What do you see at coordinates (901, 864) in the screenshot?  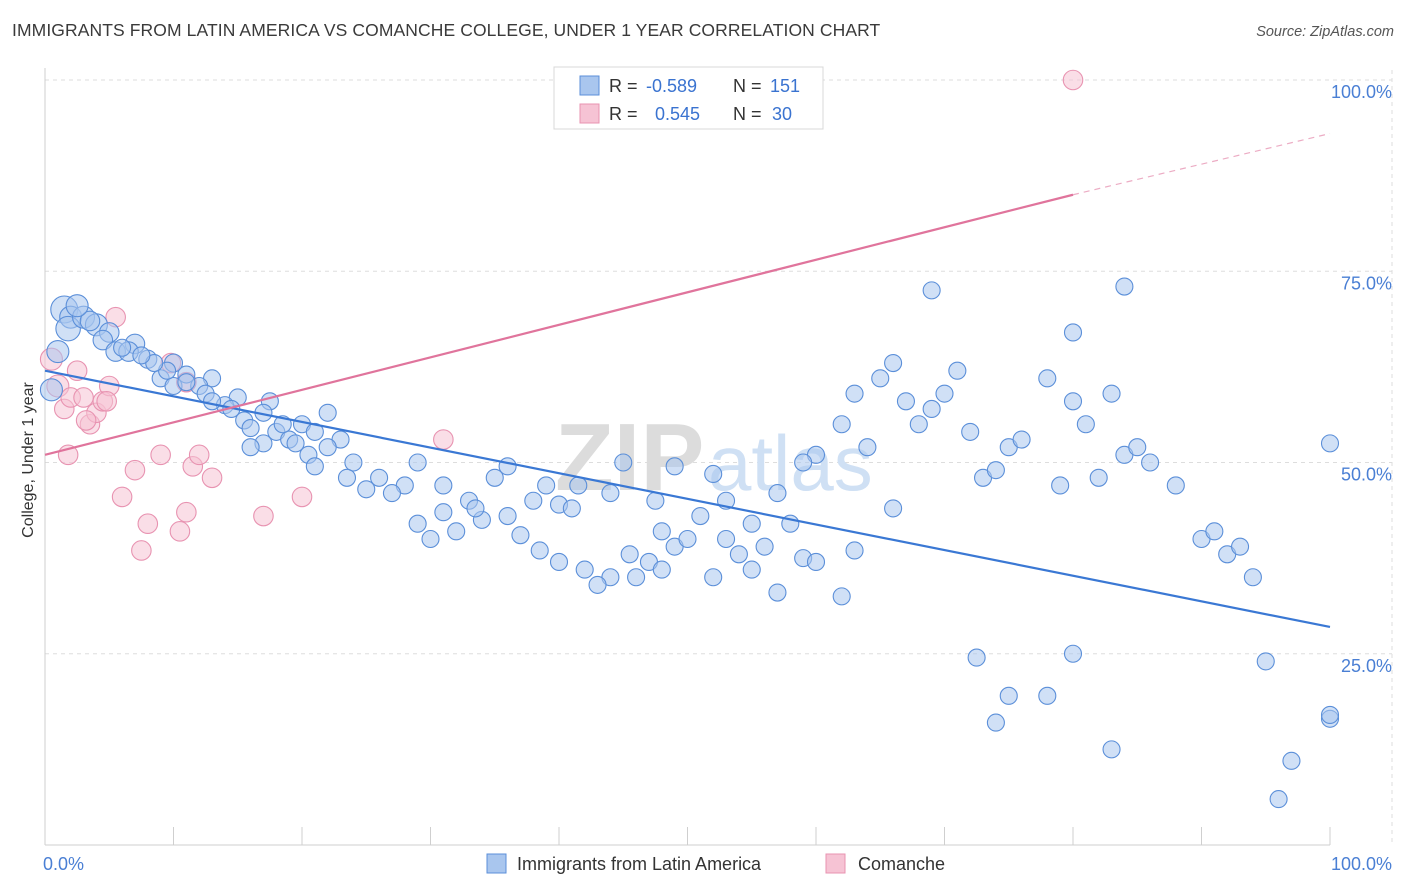 I see `legend-label-comanche: Comanche` at bounding box center [901, 864].